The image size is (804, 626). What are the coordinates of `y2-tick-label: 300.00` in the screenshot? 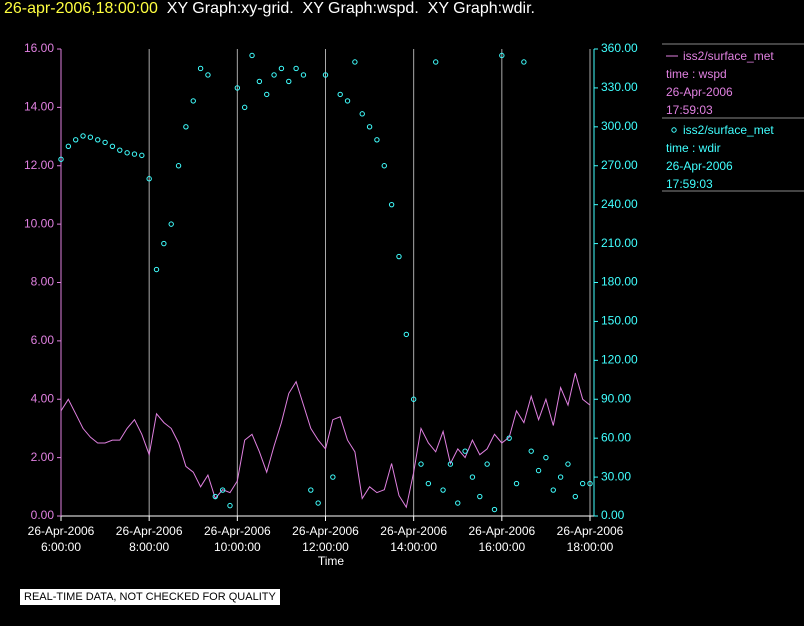 It's located at (619, 126).